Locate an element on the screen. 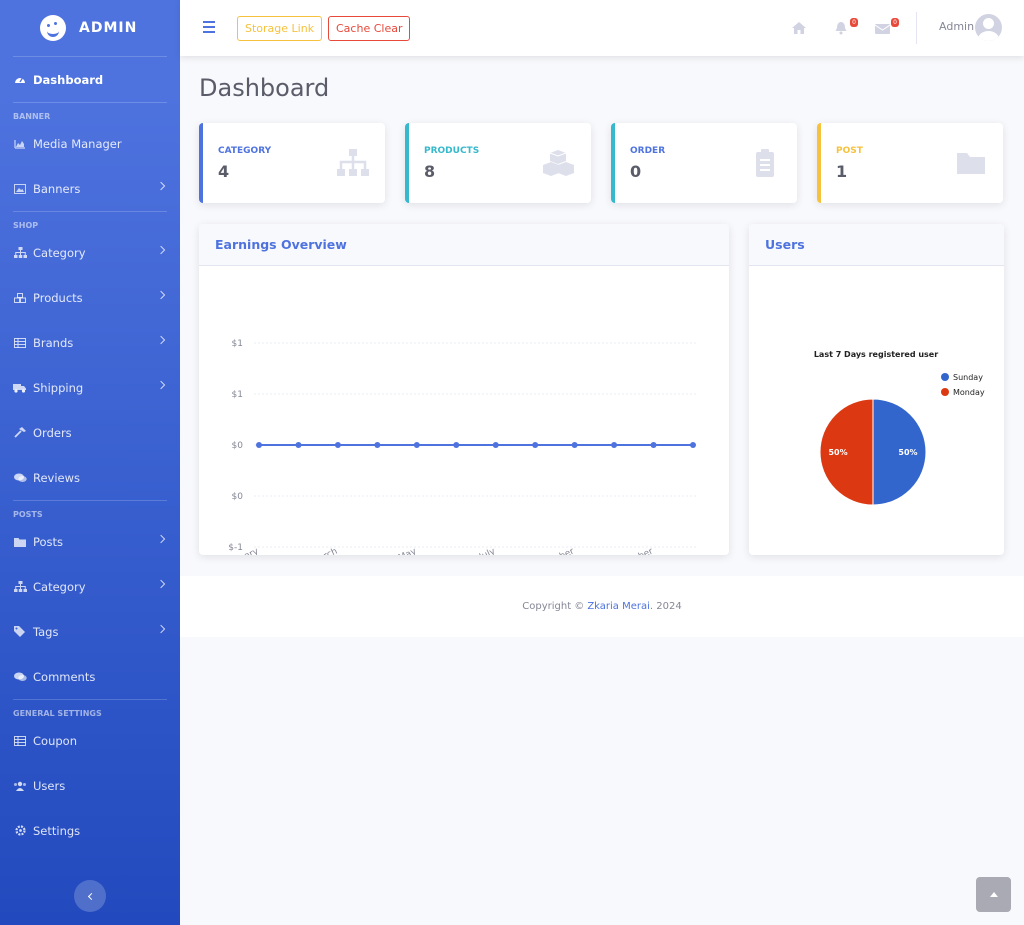 Image resolution: width=1024 pixels, height=925 pixels. sidebar-item-shipping: Shipping is located at coordinates (90, 387).